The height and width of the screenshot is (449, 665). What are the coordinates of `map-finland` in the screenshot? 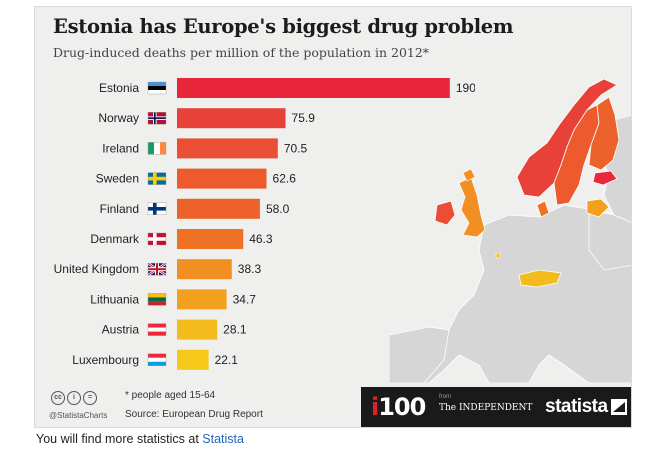 It's located at (604, 133).